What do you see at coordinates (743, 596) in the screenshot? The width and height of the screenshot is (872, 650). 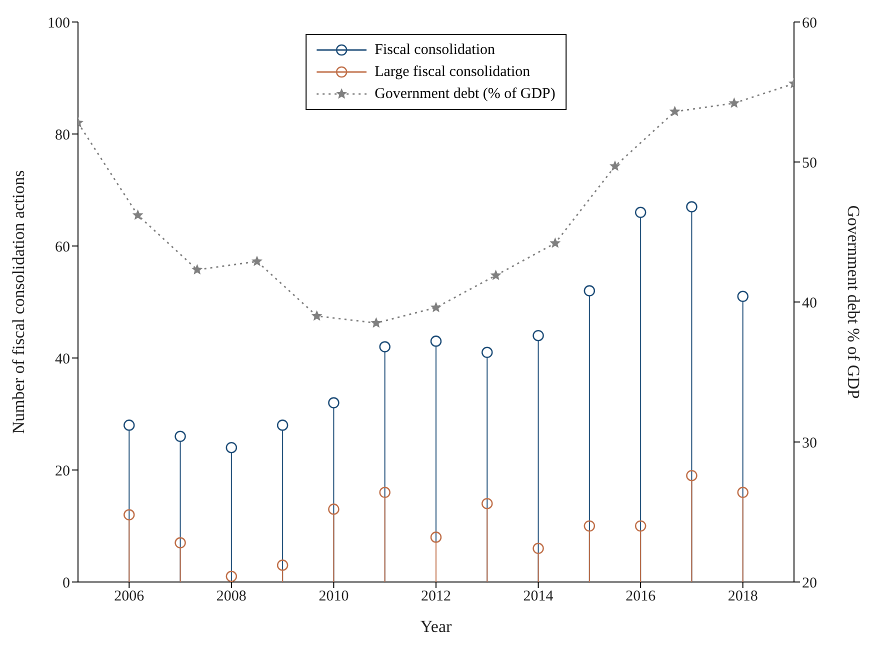 I see `x-tick-label: 2018` at bounding box center [743, 596].